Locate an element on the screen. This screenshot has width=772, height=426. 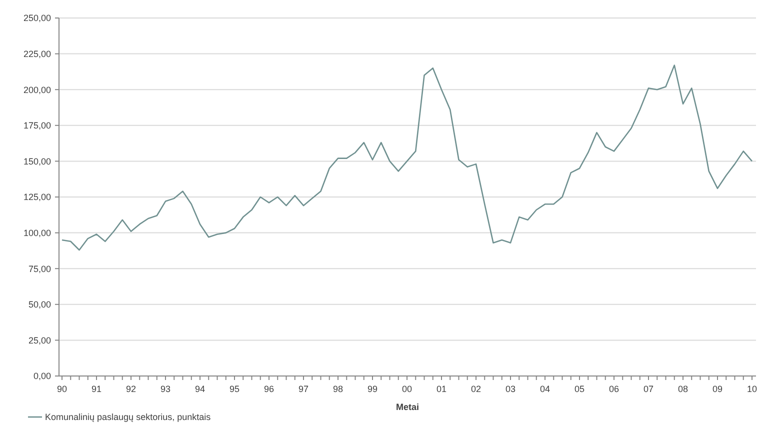
x-axis-title: Metai is located at coordinates (408, 407).